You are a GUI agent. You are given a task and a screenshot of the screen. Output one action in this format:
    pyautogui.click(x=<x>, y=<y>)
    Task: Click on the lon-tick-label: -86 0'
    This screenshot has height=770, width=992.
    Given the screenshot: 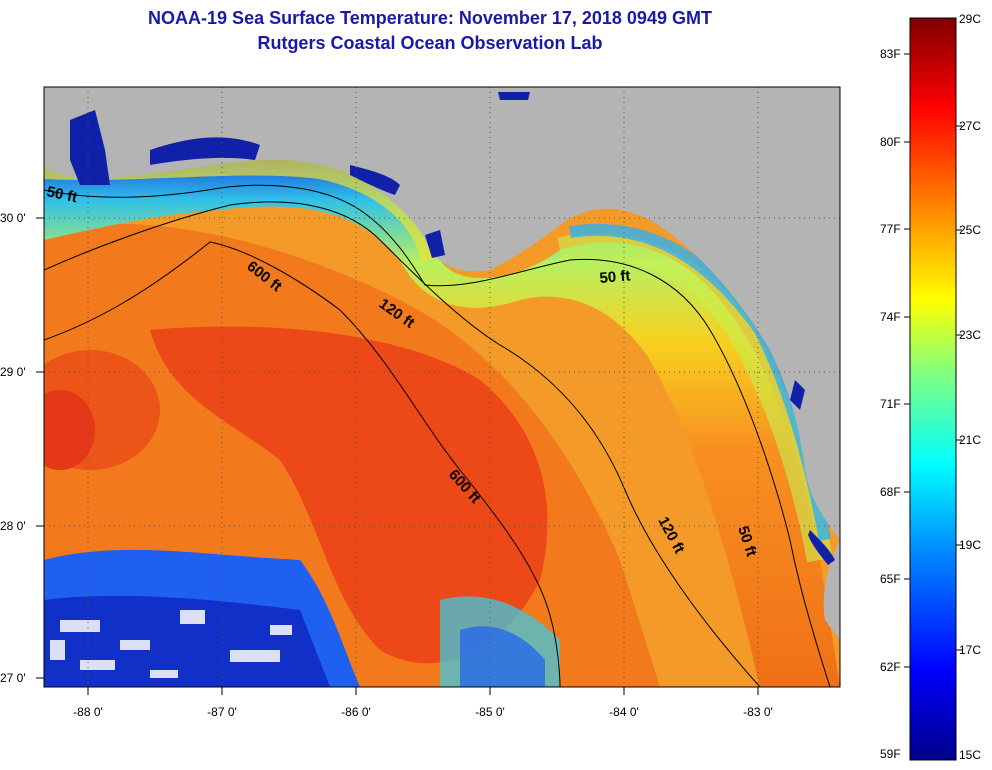 What is the action you would take?
    pyautogui.click(x=356, y=712)
    